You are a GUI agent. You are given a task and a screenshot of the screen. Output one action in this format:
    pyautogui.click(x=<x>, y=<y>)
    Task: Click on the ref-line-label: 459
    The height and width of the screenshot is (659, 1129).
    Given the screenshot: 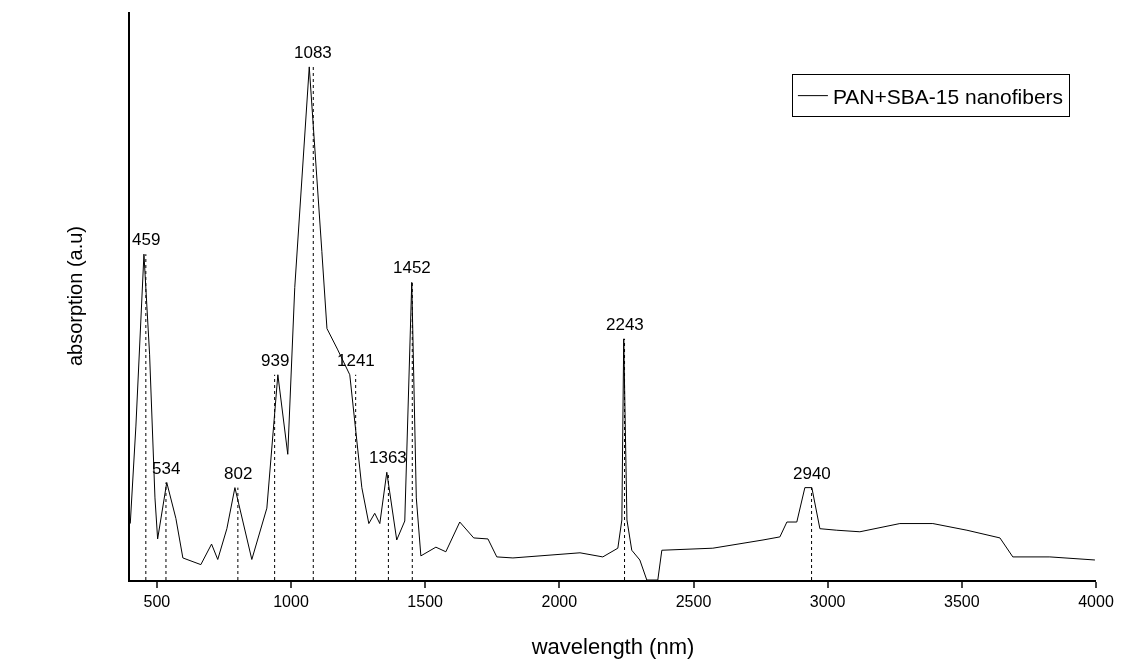 What is the action you would take?
    pyautogui.click(x=146, y=239)
    